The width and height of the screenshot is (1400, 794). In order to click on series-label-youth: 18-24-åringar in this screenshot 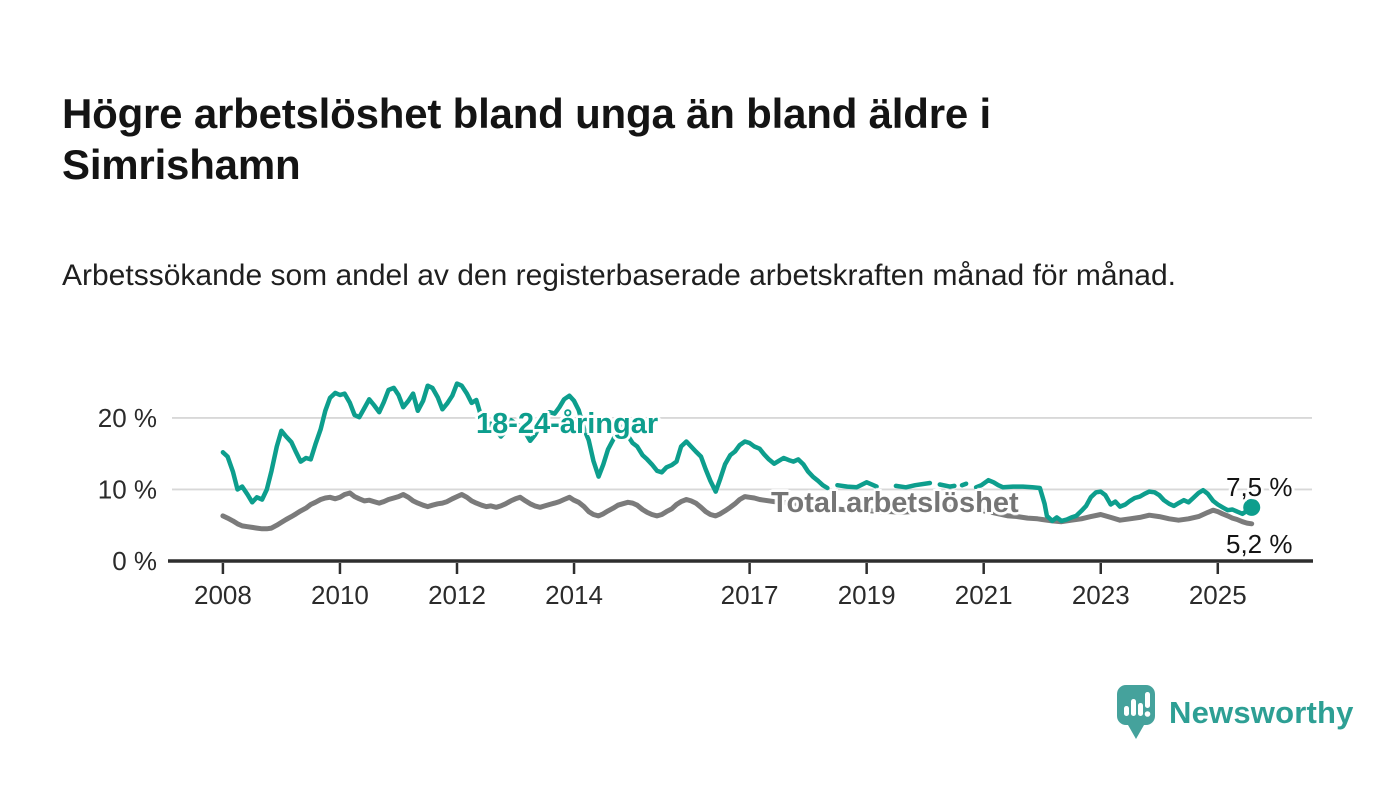, I will do `click(567, 424)`.